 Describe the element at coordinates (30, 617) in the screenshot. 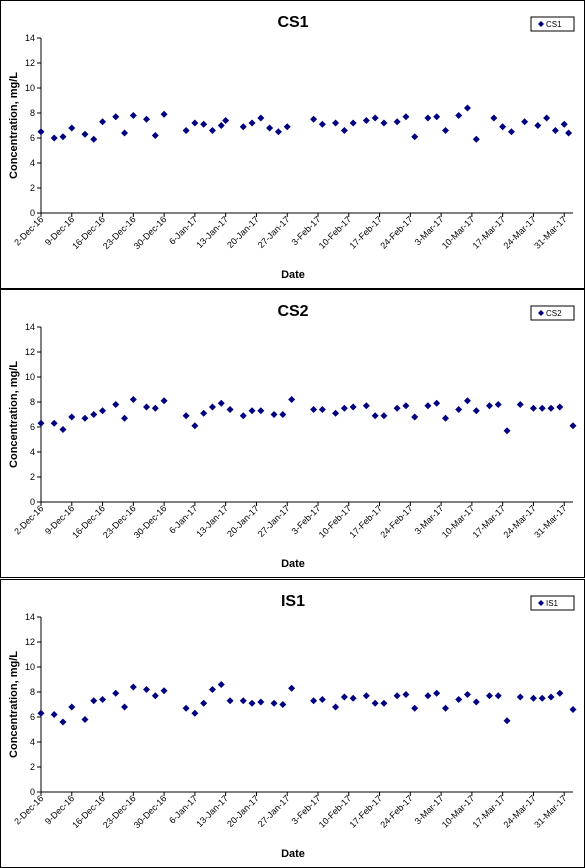

I see `y-tick-label: 14` at that location.